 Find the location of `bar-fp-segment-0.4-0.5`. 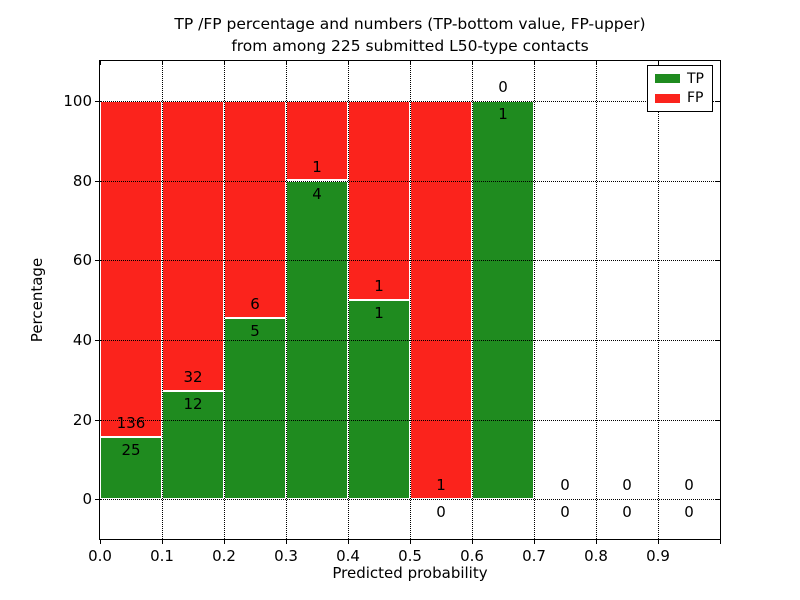

bar-fp-segment-0.4-0.5 is located at coordinates (379, 200).